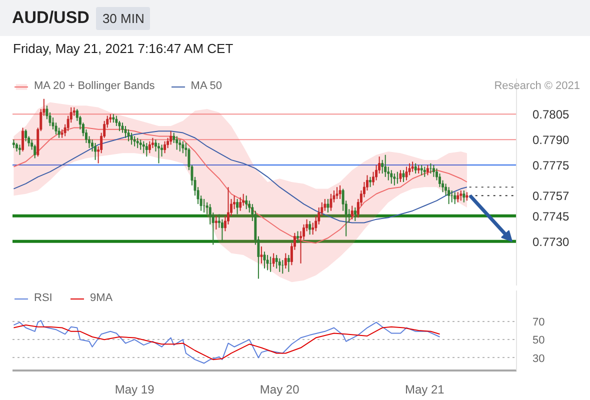 The image size is (590, 400). I want to click on legend-label: 9MA, so click(101, 298).